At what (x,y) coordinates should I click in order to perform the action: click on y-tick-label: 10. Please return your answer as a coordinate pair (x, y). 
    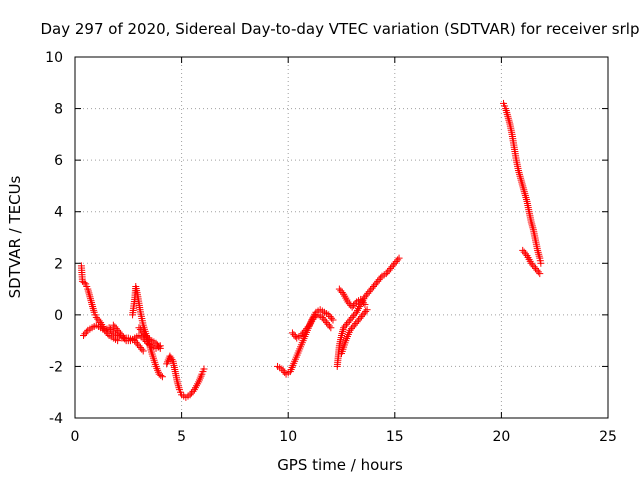
    Looking at the image, I should click on (54, 58).